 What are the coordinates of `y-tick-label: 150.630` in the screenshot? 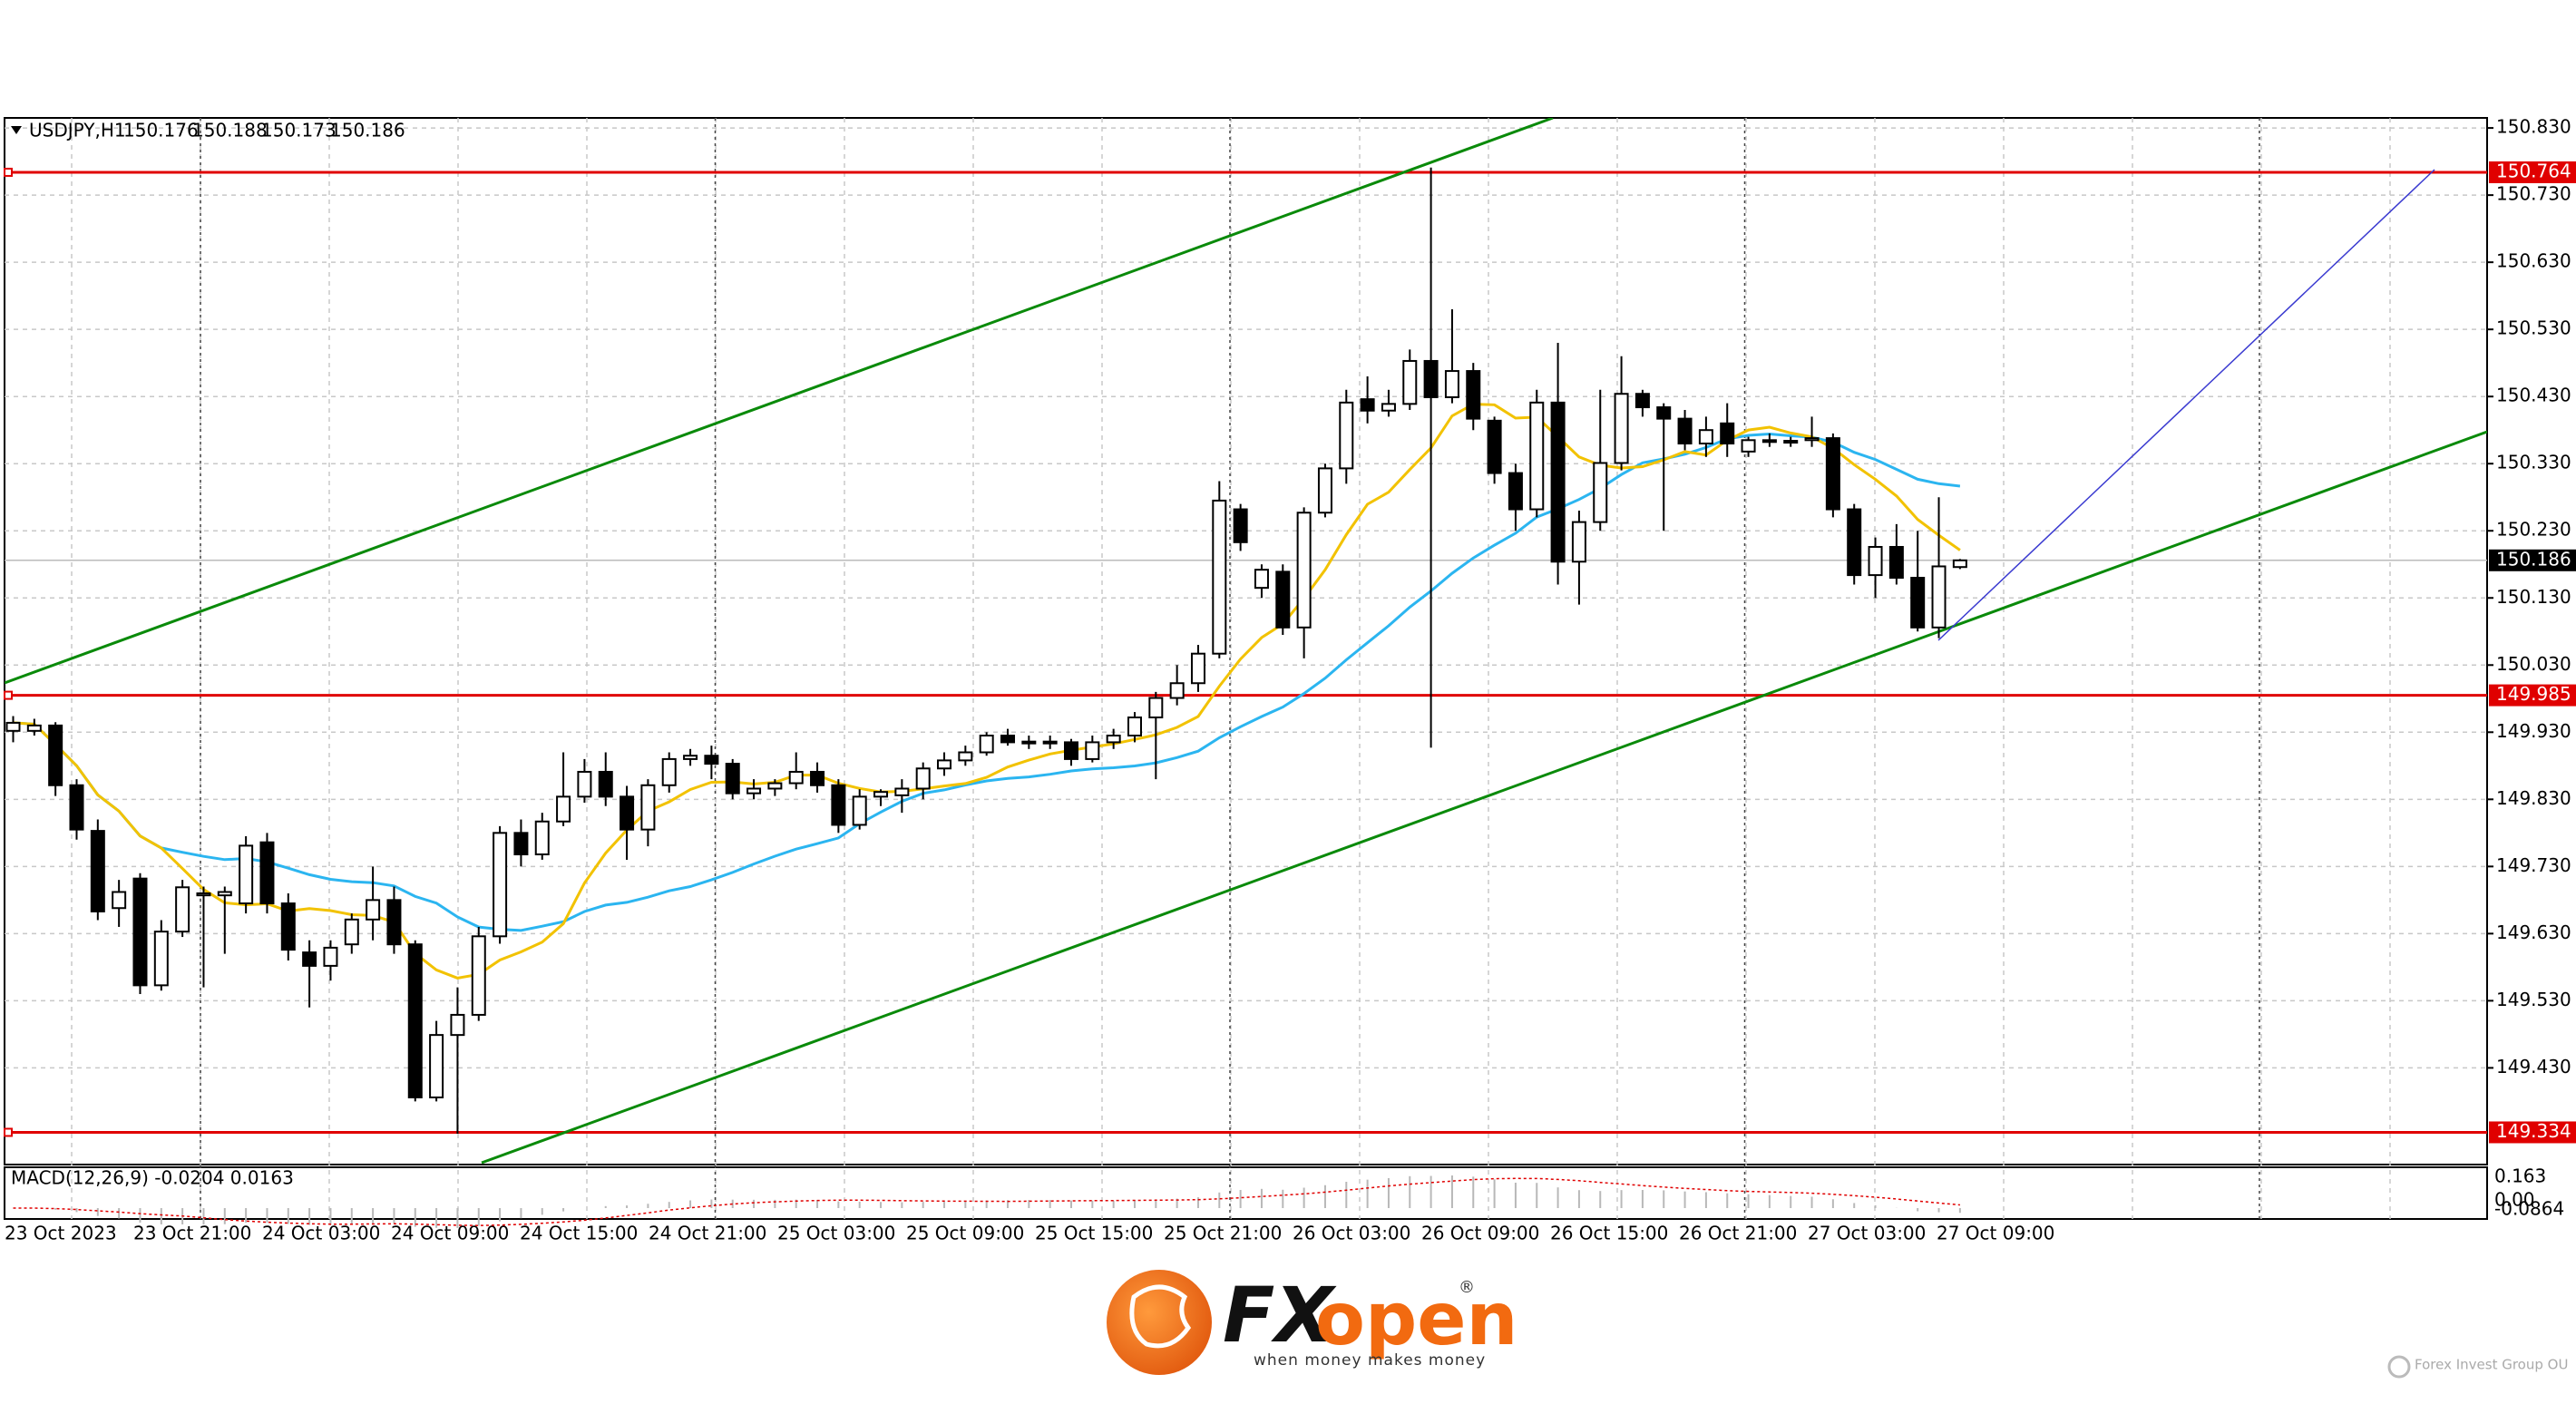 It's located at (2533, 261).